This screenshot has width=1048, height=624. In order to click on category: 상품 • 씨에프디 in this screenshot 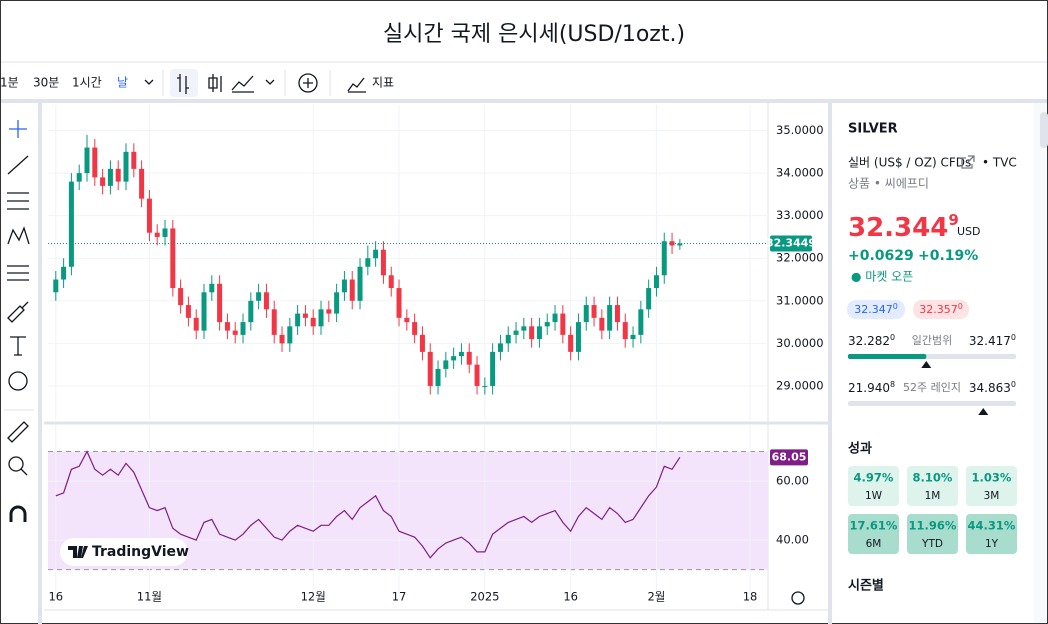, I will do `click(888, 184)`.